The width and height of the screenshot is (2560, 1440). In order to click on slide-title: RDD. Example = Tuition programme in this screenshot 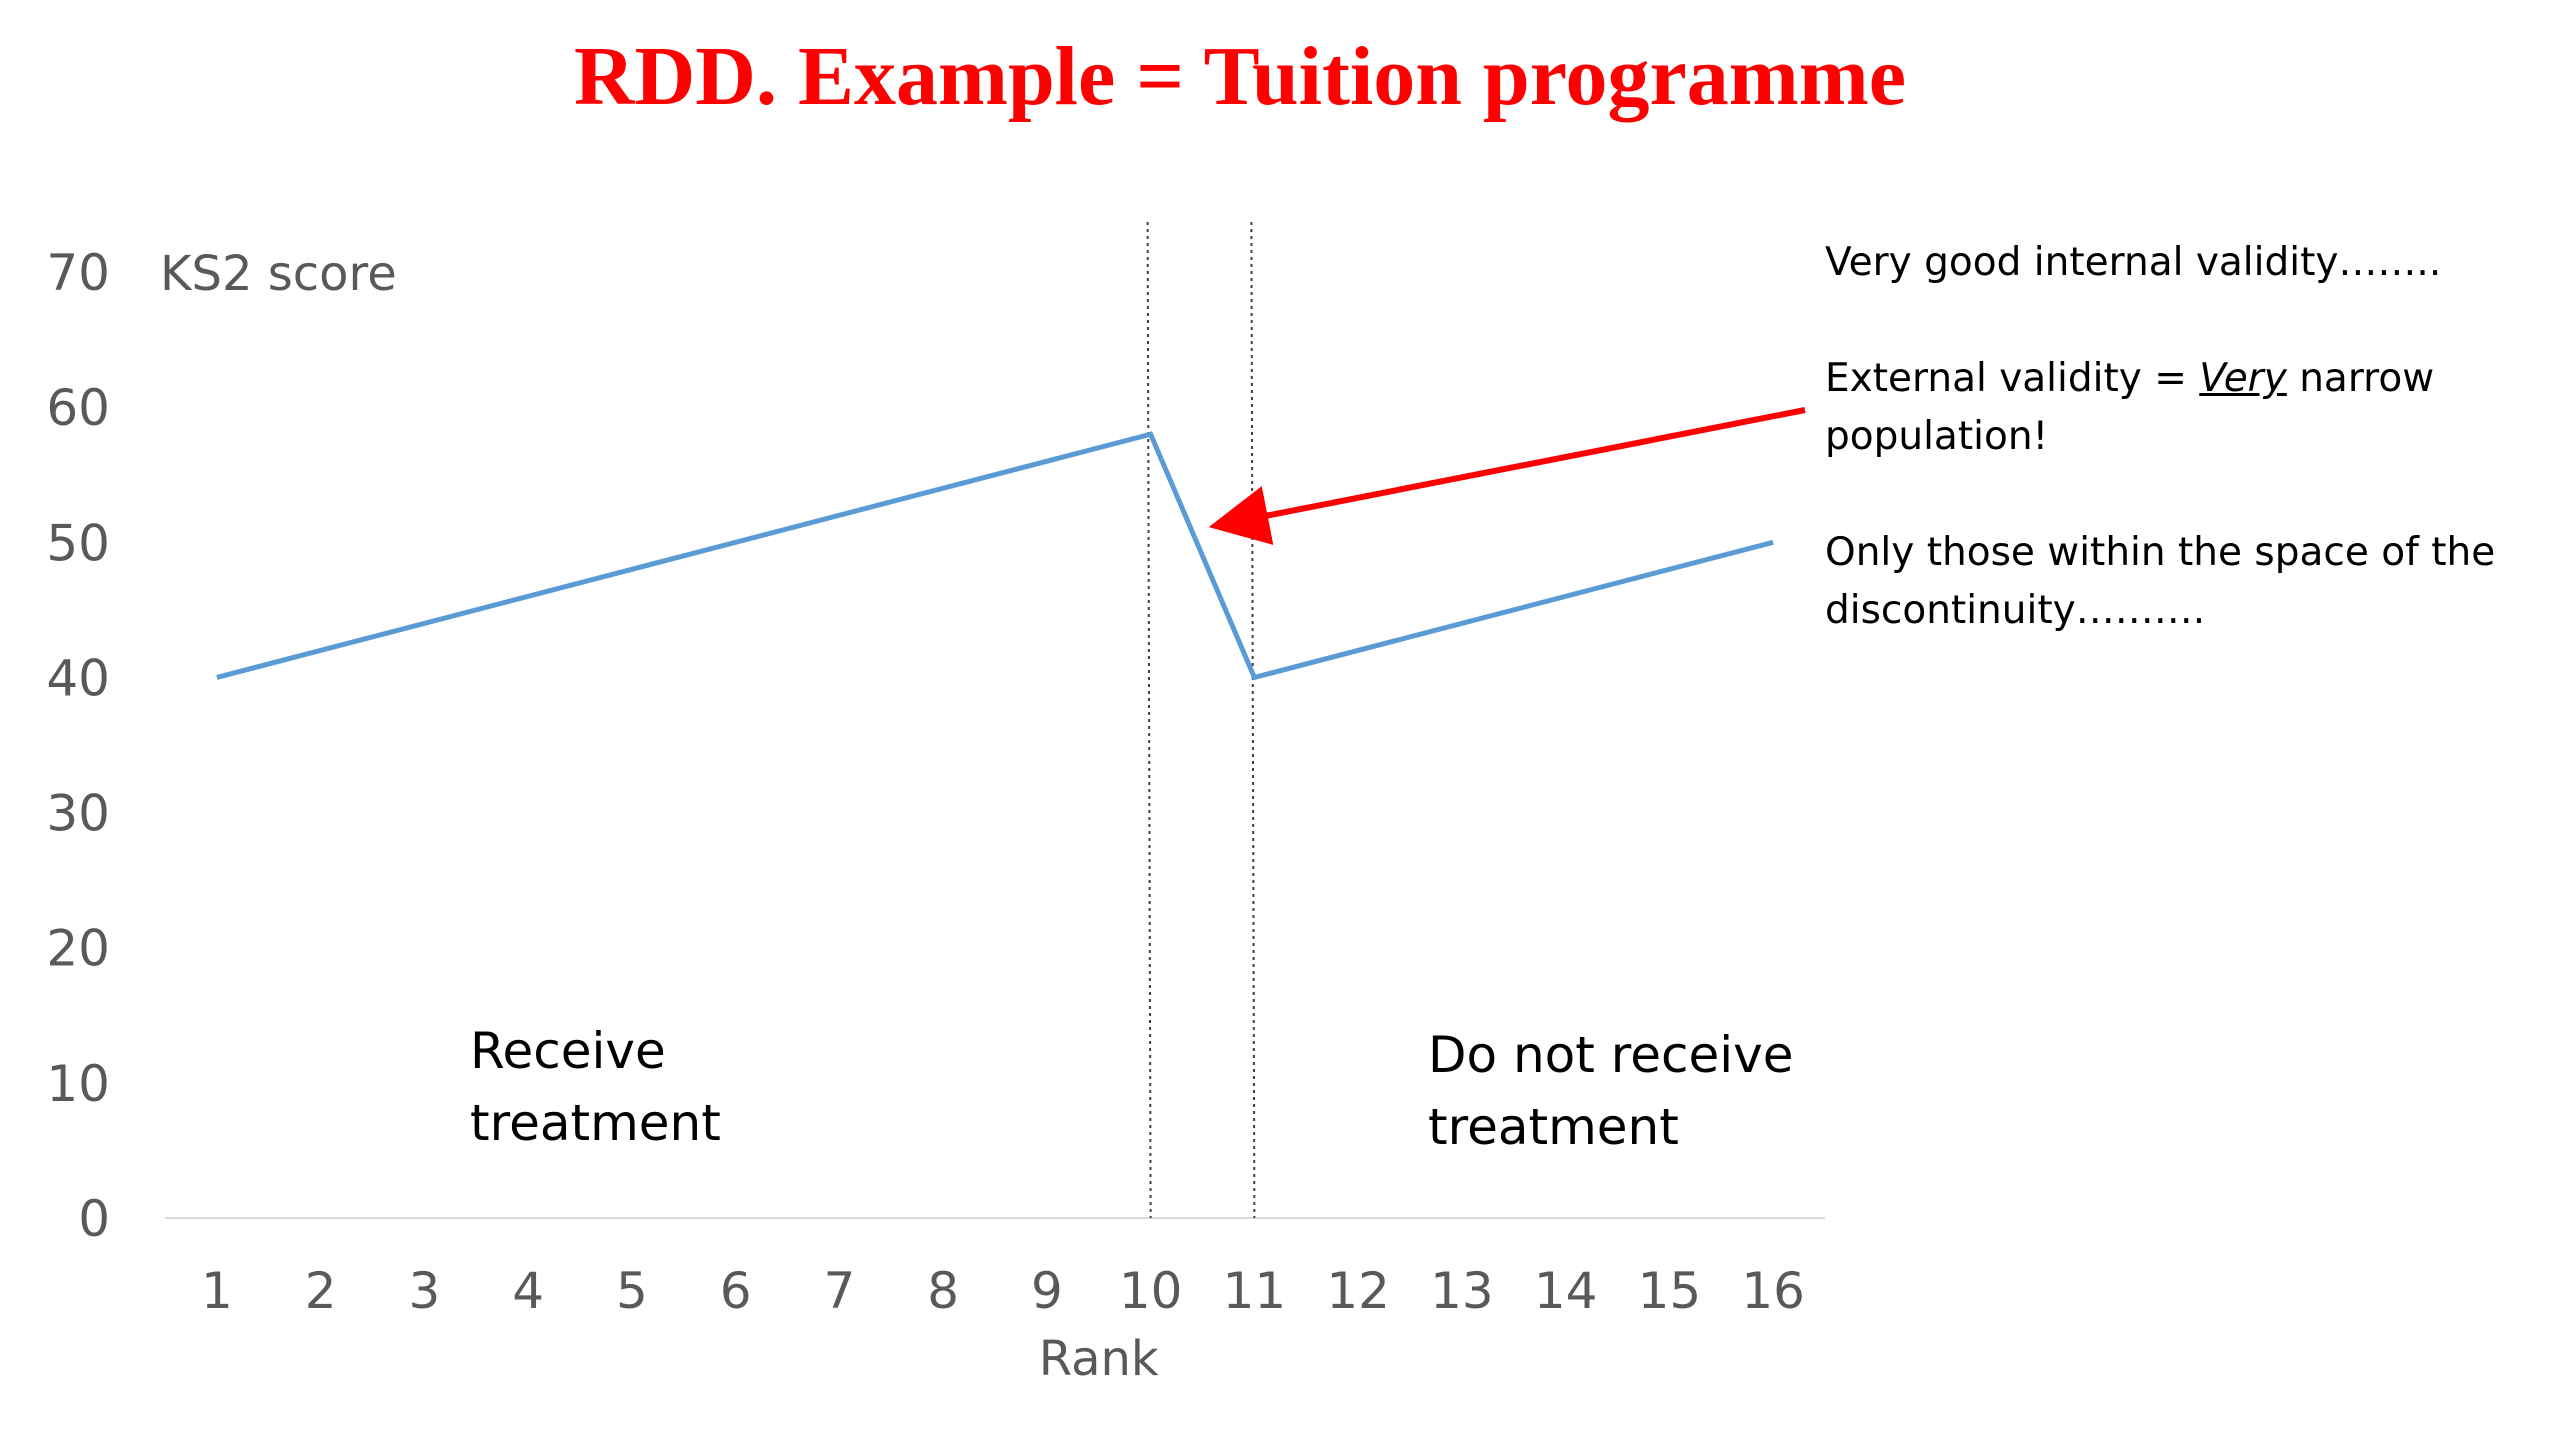, I will do `click(1240, 76)`.